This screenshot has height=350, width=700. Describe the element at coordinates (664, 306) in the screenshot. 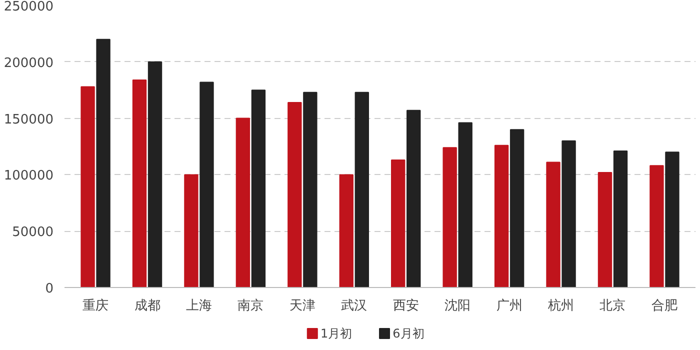

I see `x-tick-label: 合肥` at that location.